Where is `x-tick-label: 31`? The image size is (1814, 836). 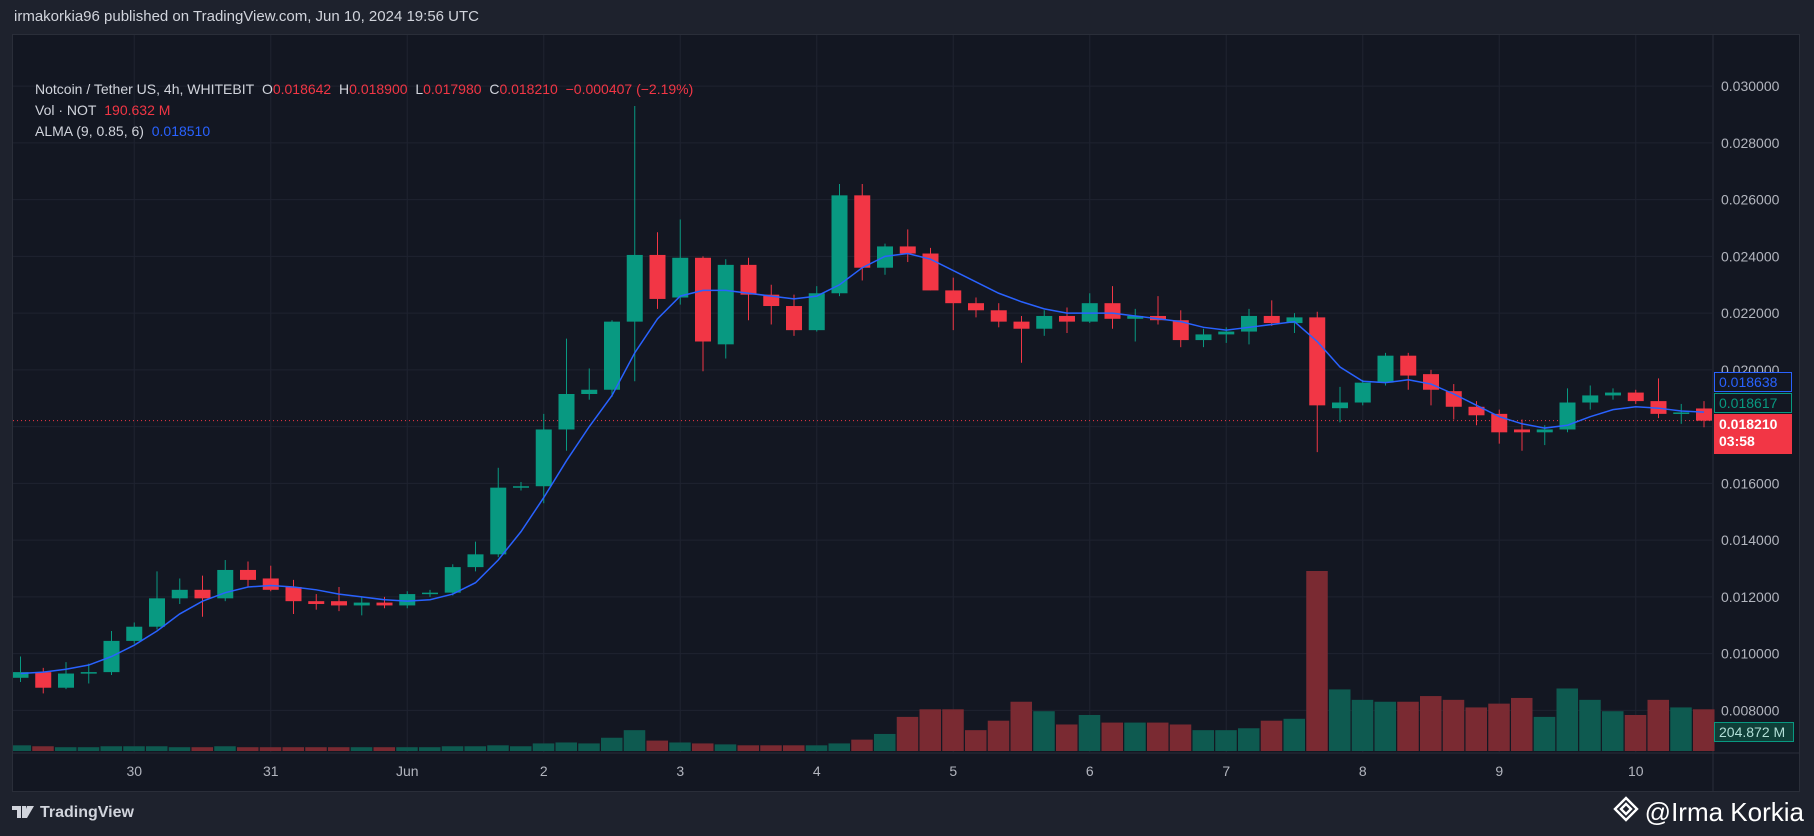 x-tick-label: 31 is located at coordinates (271, 771).